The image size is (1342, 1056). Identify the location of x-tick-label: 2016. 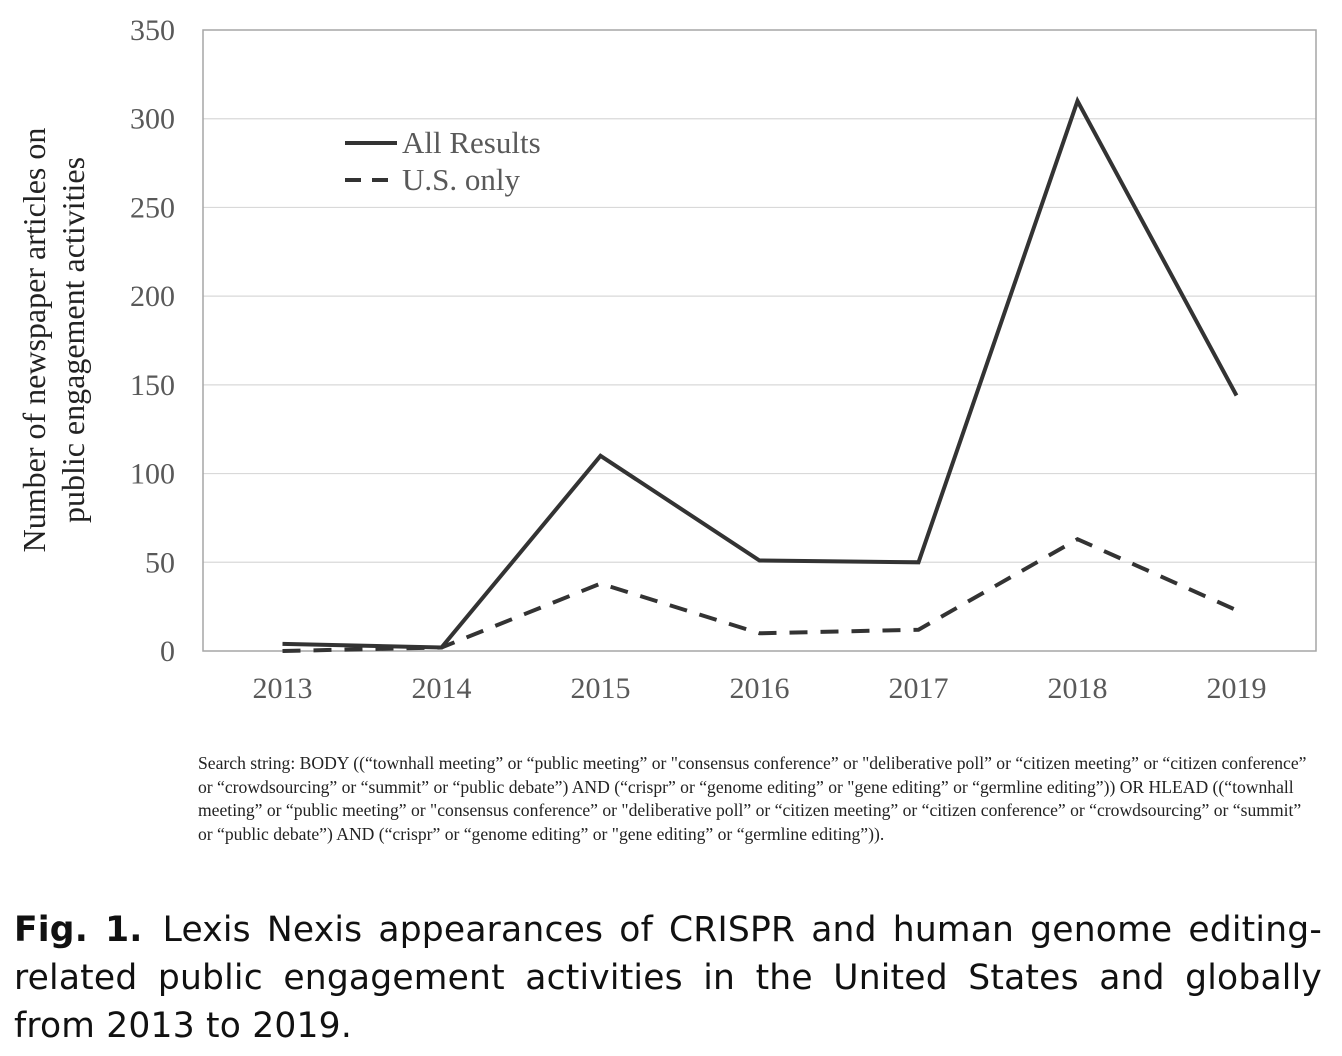
(760, 688).